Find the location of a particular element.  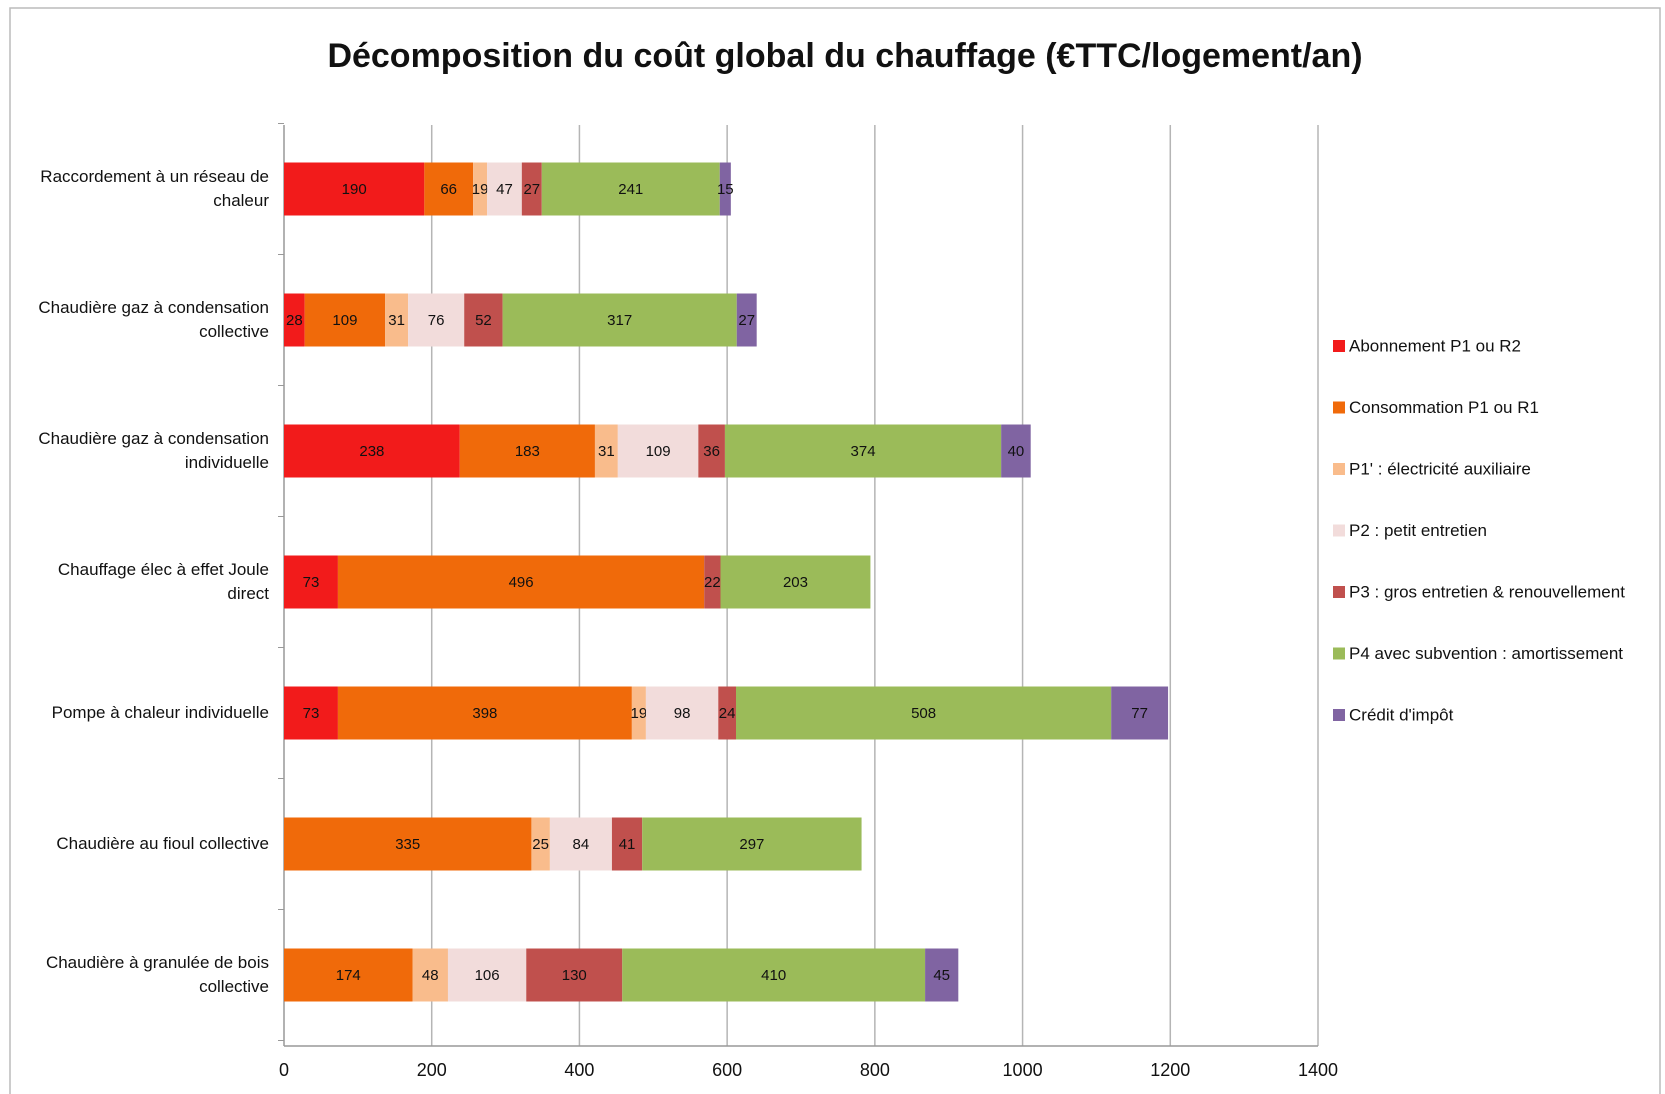

x-tick-label: 800 is located at coordinates (875, 1070).